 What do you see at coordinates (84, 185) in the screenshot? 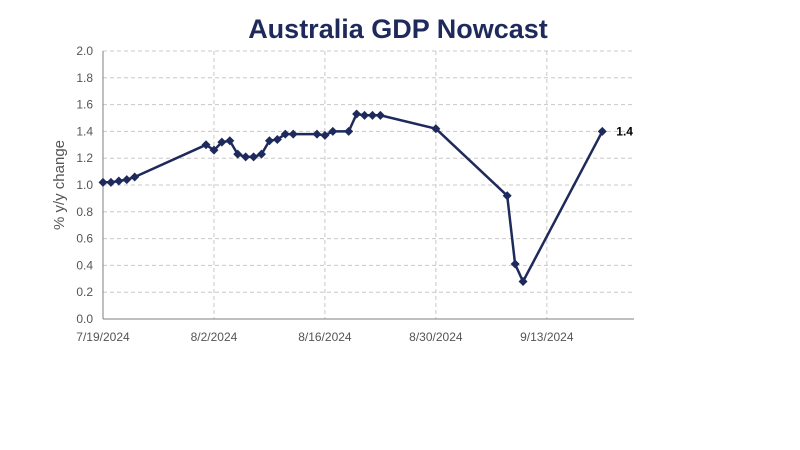
I see `y-tick-label: 1.0` at bounding box center [84, 185].